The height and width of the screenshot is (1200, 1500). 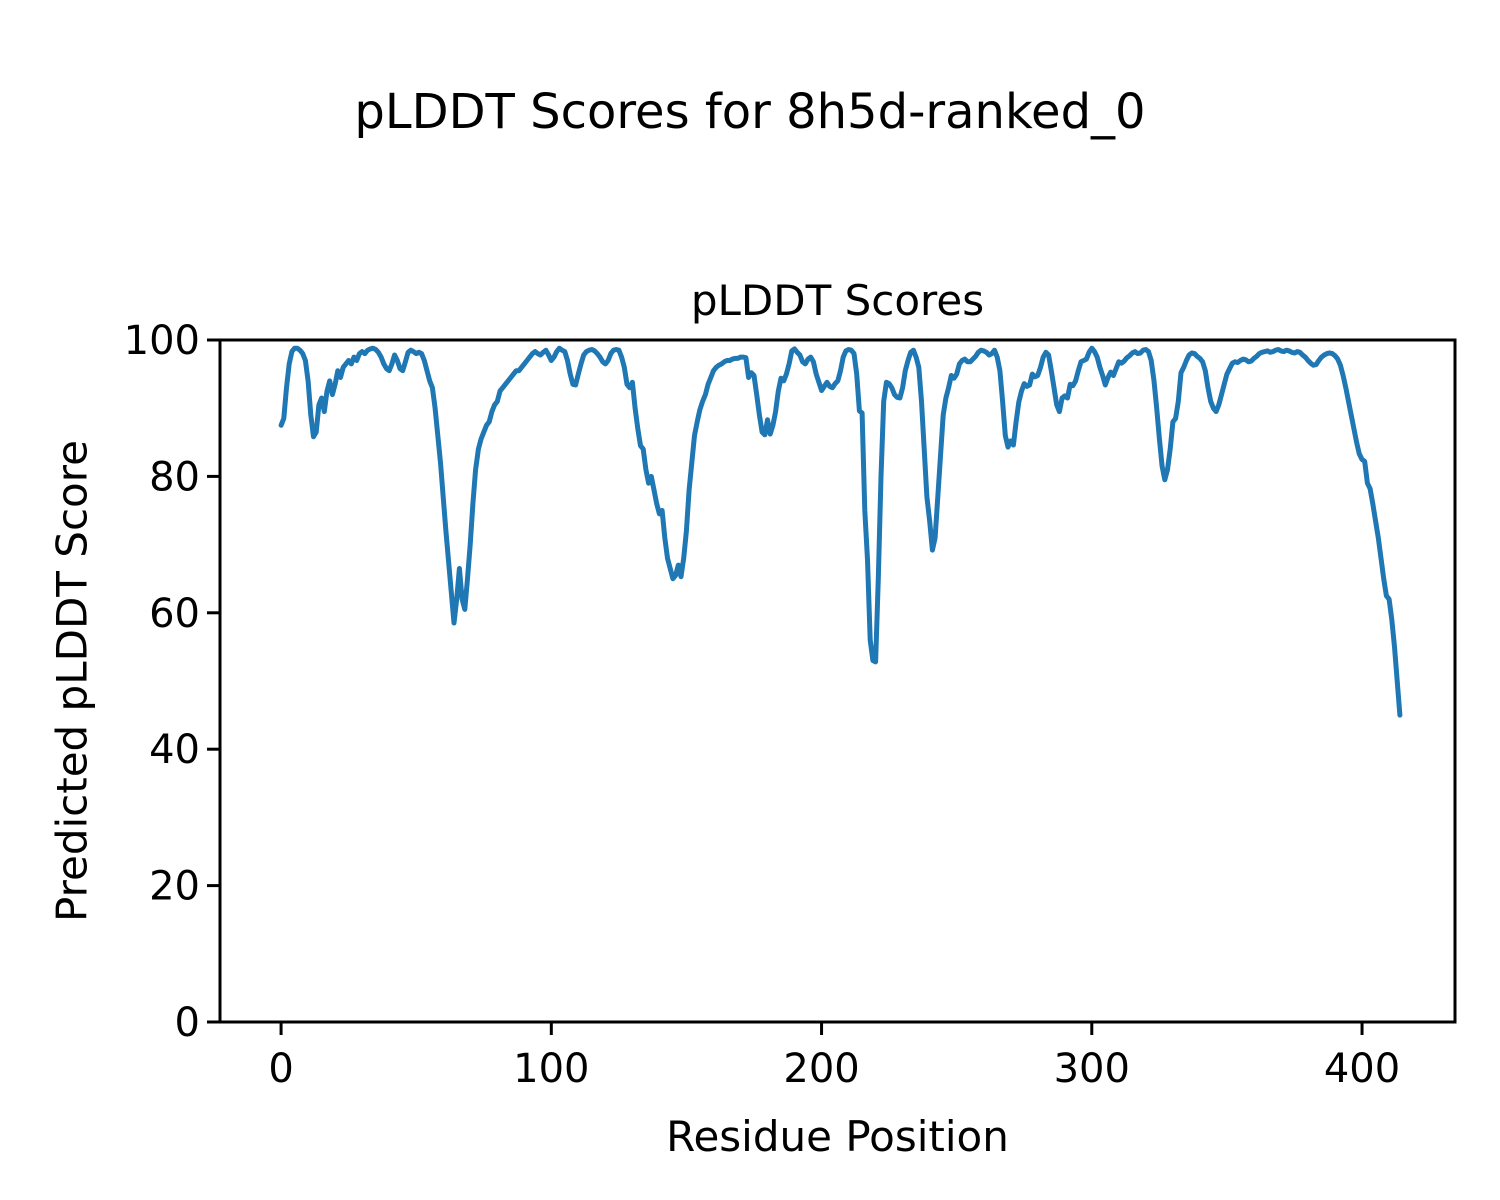 I want to click on x-tick-label: 0, so click(x=280, y=1069).